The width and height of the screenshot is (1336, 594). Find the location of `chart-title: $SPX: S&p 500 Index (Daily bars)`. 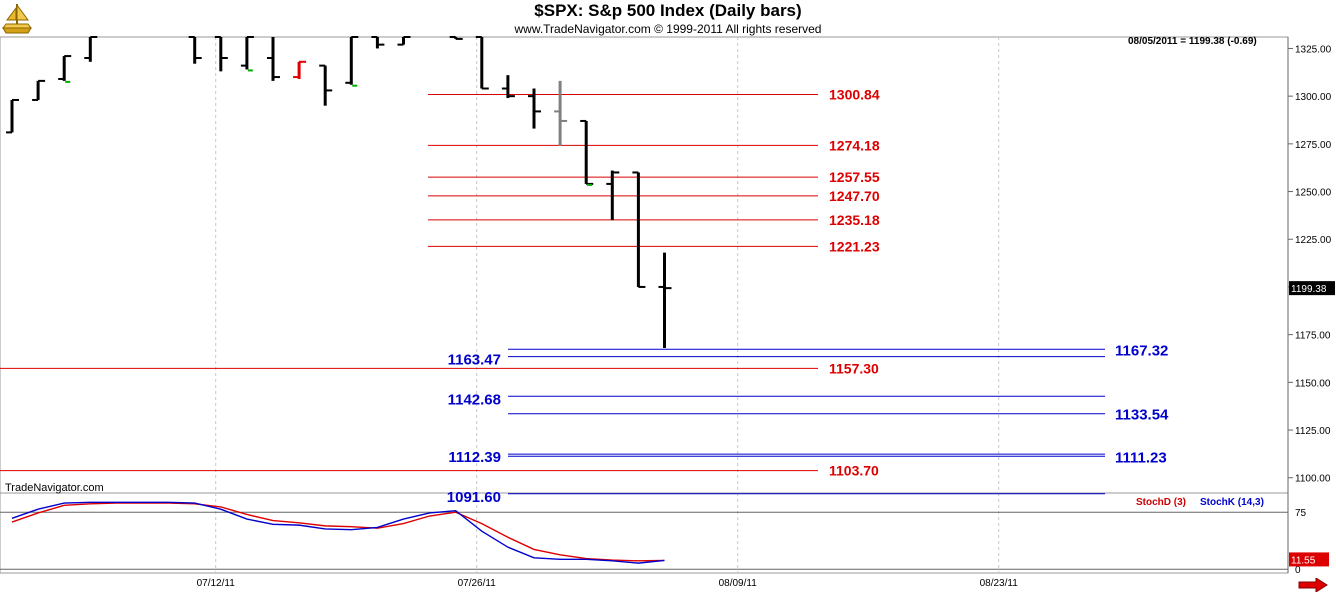

chart-title: $SPX: S&p 500 Index (Daily bars) is located at coordinates (668, 10).